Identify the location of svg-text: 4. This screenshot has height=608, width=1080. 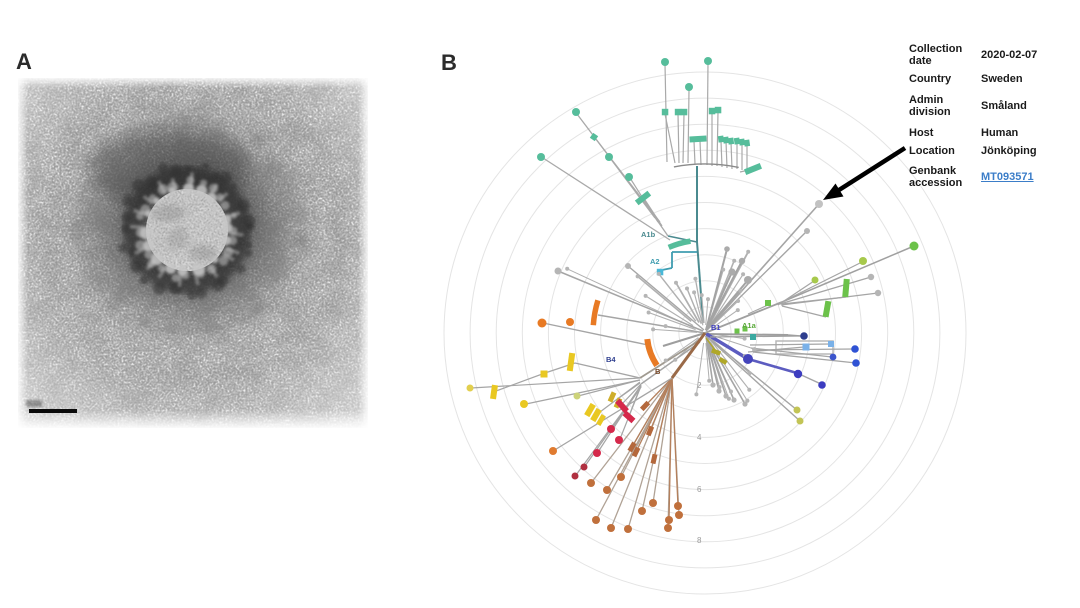
(699, 437).